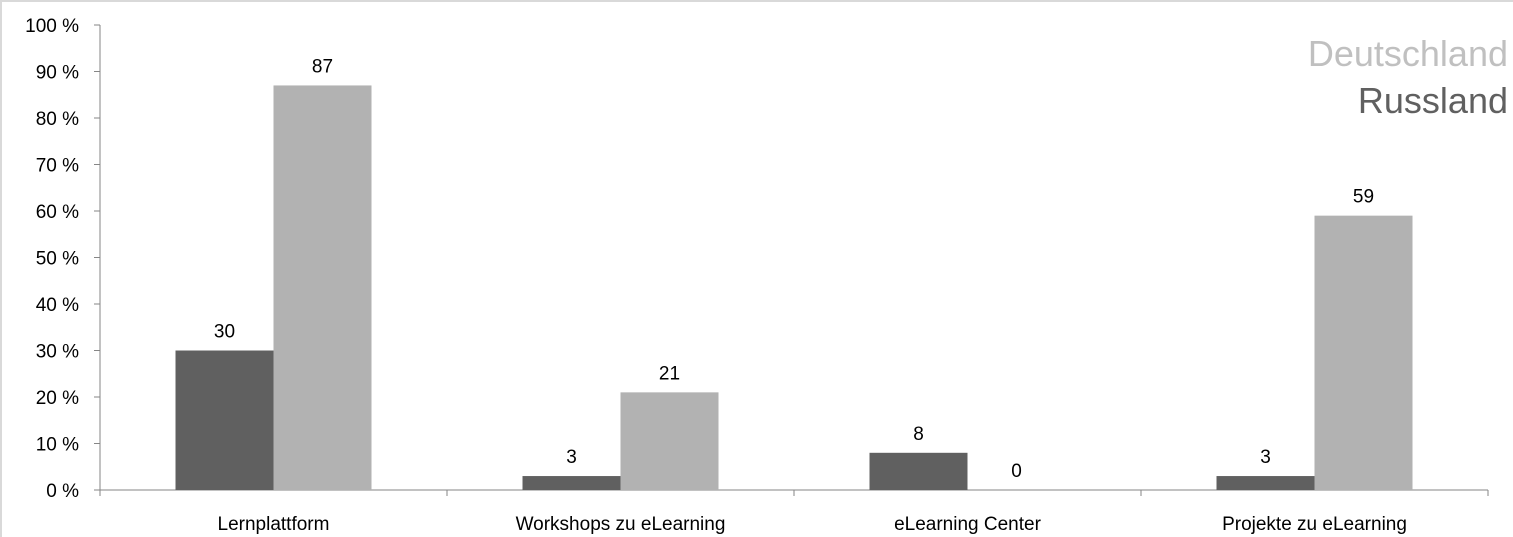 The width and height of the screenshot is (1513, 537). What do you see at coordinates (621, 524) in the screenshot?
I see `category-label: Workshops zu eLearning` at bounding box center [621, 524].